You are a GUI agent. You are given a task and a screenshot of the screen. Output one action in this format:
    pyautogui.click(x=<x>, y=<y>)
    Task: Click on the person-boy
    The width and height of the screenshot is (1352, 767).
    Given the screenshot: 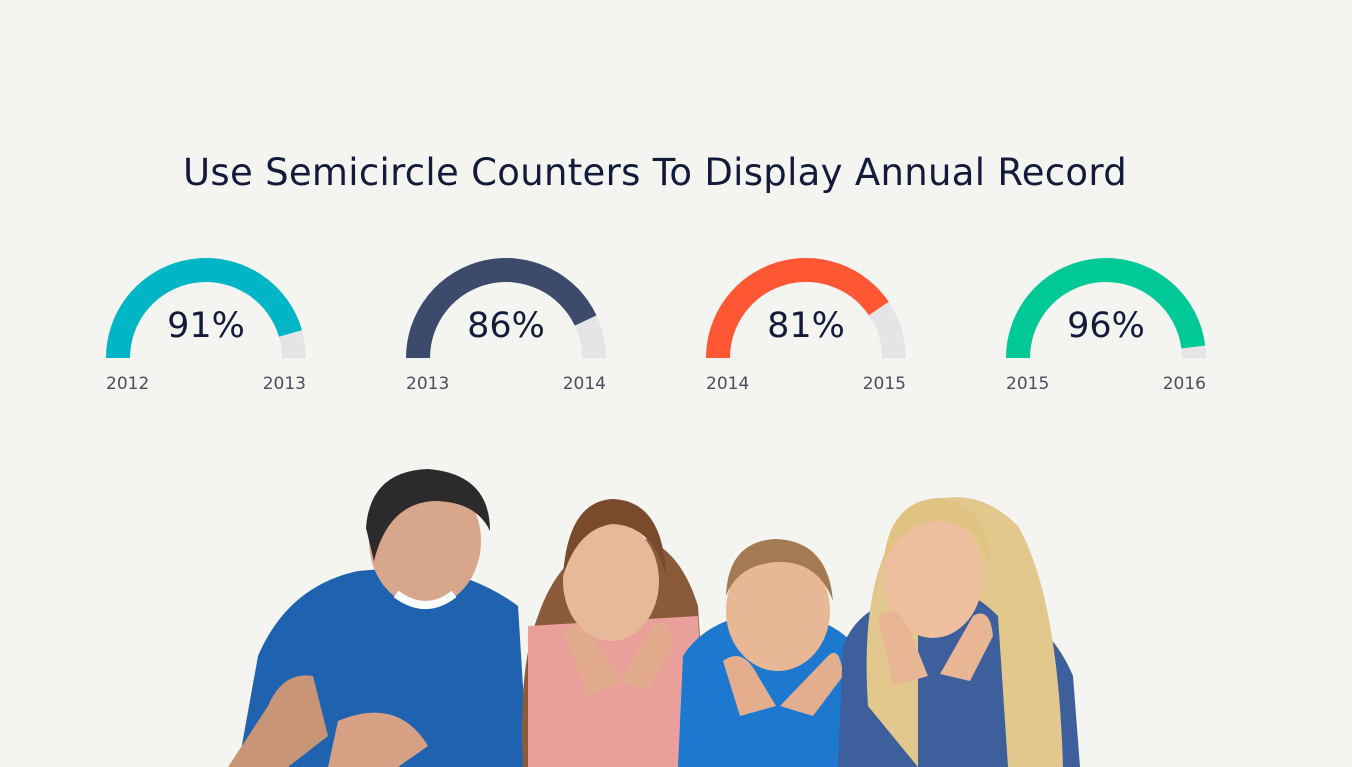 What is the action you would take?
    pyautogui.click(x=773, y=653)
    